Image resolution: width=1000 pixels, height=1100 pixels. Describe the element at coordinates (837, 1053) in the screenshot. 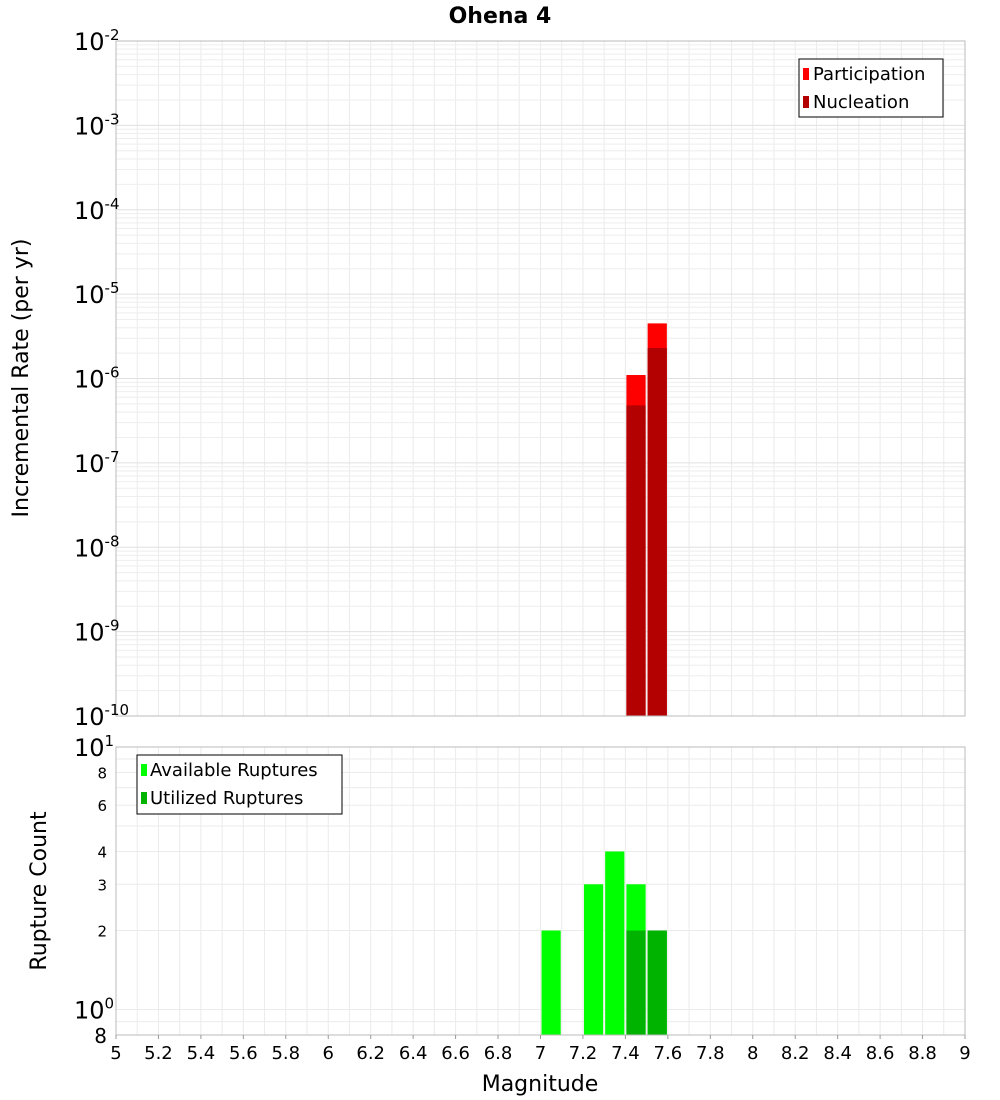

I see `x-tick-label: 8.4` at that location.